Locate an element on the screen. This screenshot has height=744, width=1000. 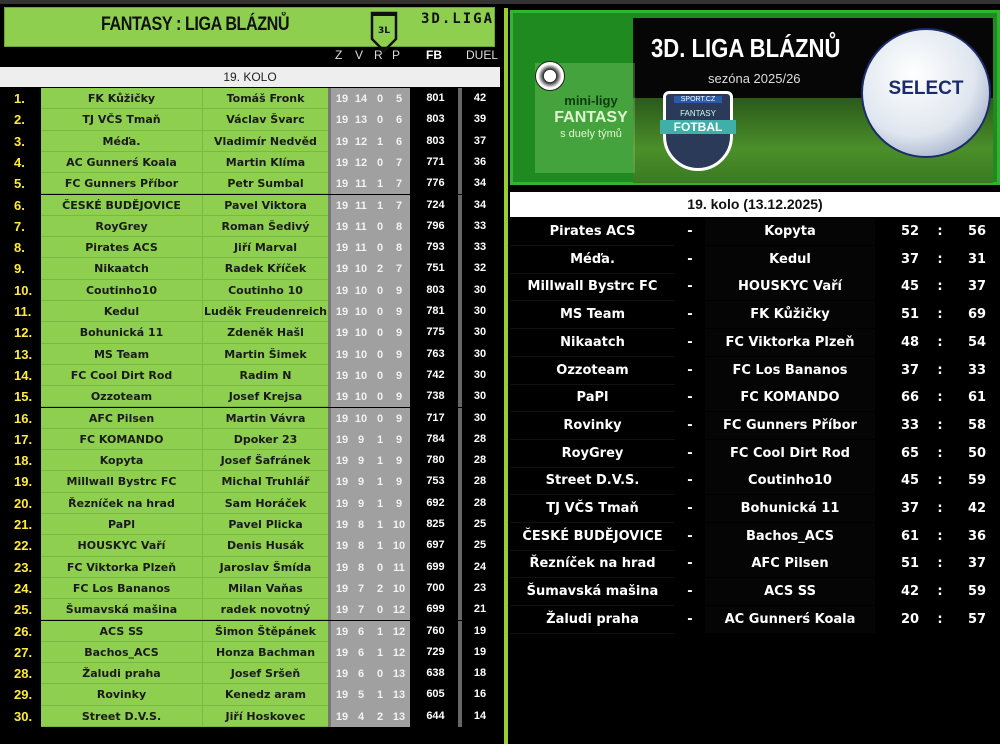
team-name: Pirates ACS is located at coordinates (121, 248).